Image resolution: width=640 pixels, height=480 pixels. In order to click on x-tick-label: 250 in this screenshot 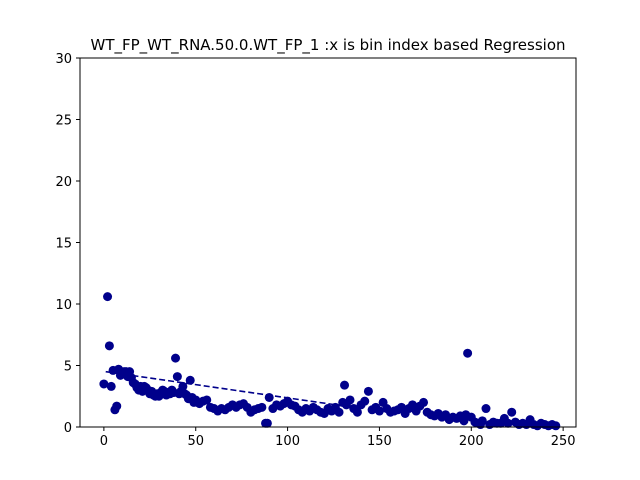, I will do `click(563, 441)`.